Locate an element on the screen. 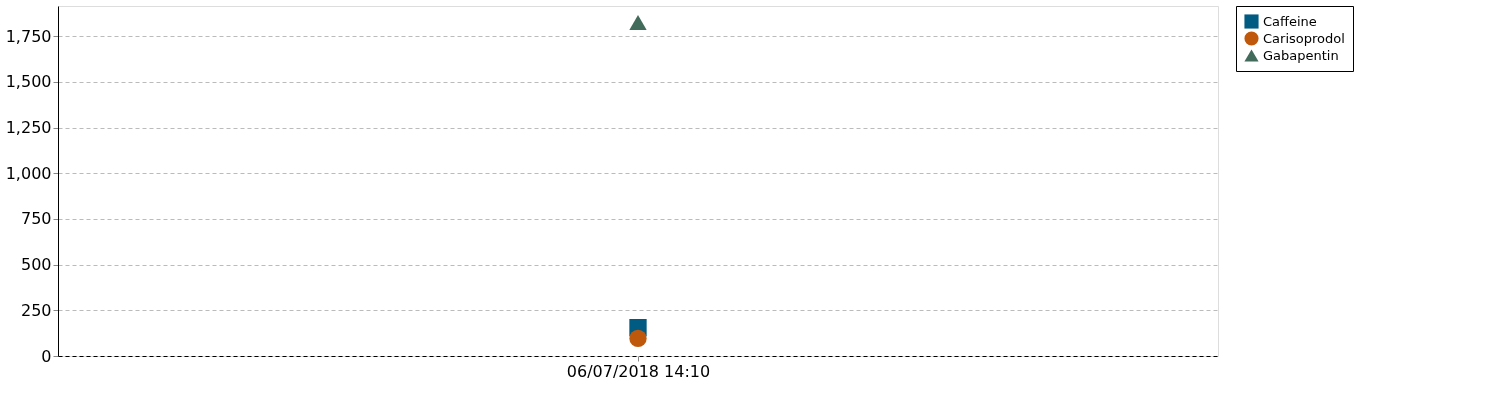  y-tick-label: 500 is located at coordinates (36, 265).